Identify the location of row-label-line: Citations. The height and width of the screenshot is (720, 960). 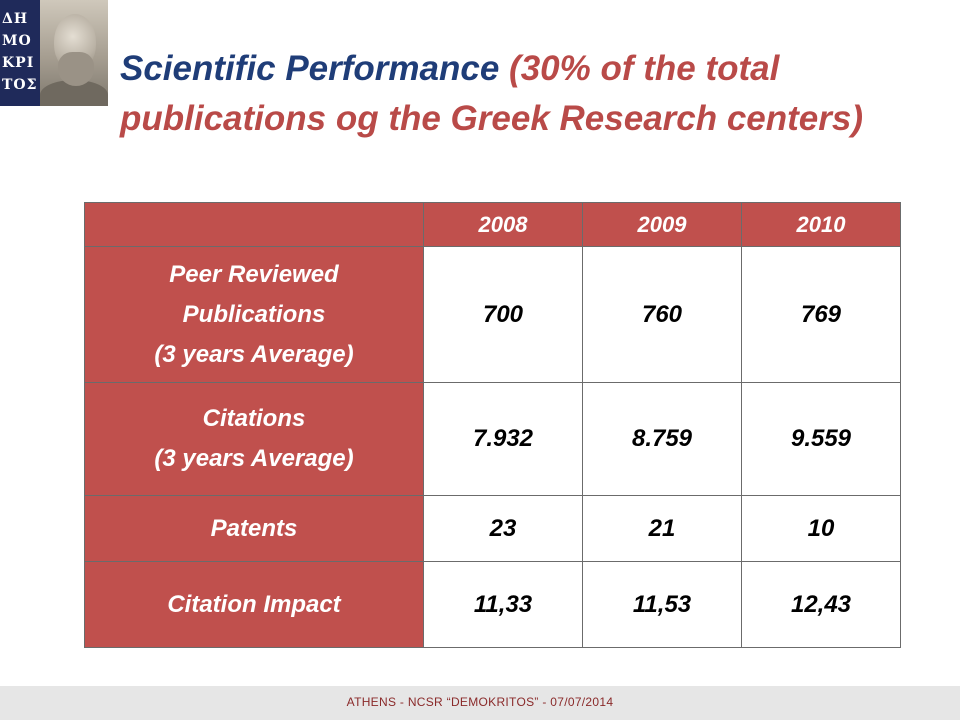
(254, 418).